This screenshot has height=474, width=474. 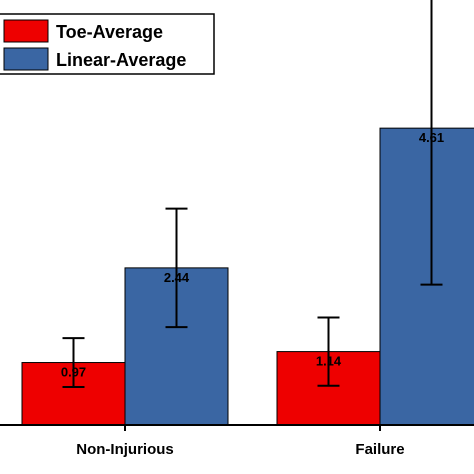 What do you see at coordinates (73, 372) in the screenshot?
I see `data-label: 0.97` at bounding box center [73, 372].